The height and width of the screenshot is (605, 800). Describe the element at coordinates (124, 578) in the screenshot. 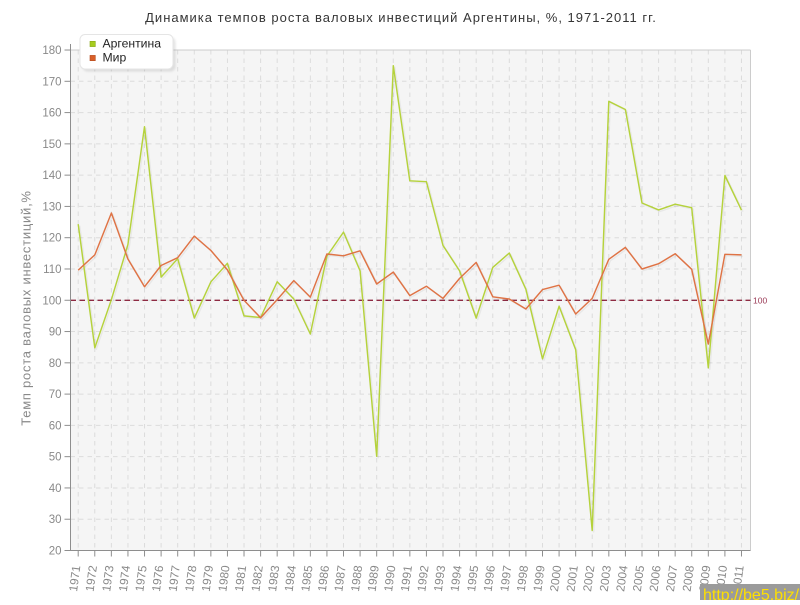

I see `svg-text: 1974` at that location.